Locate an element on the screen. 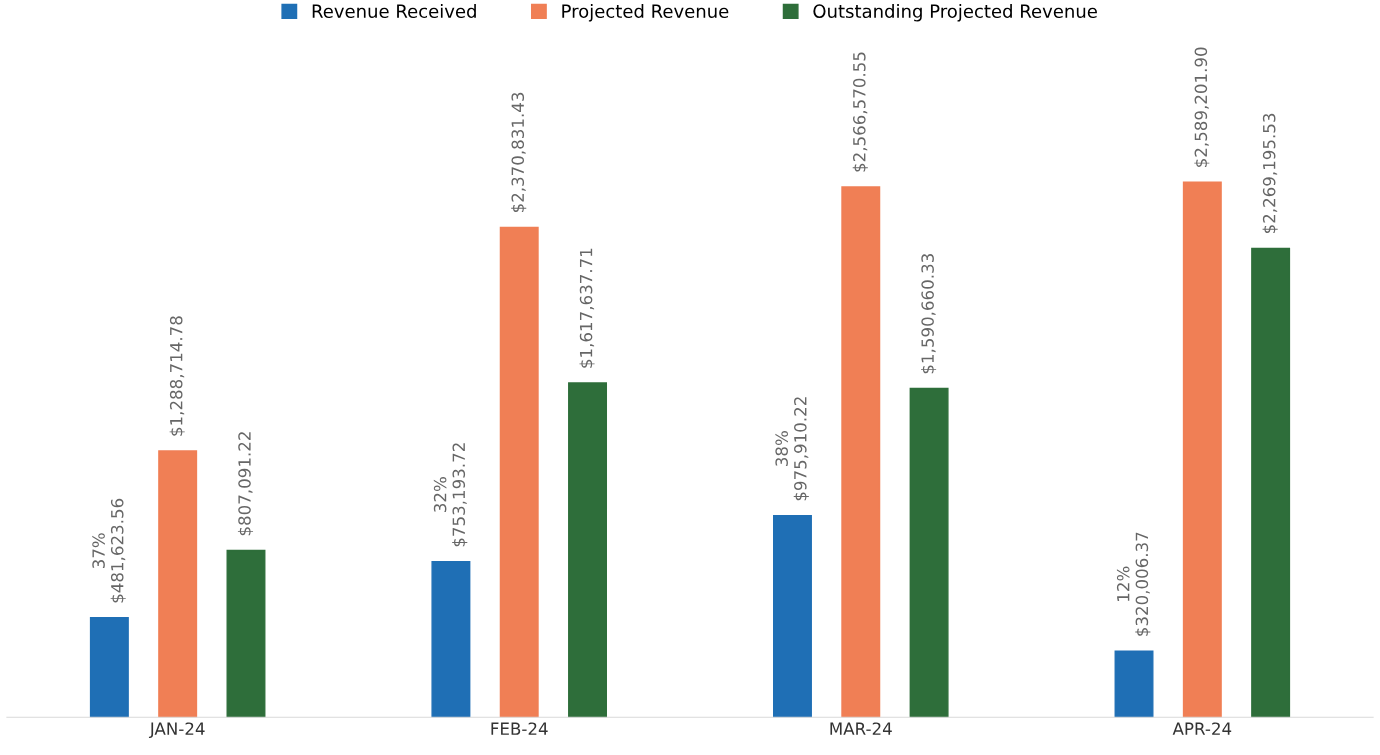  data-label: $2,370,831.43 is located at coordinates (519, 152).